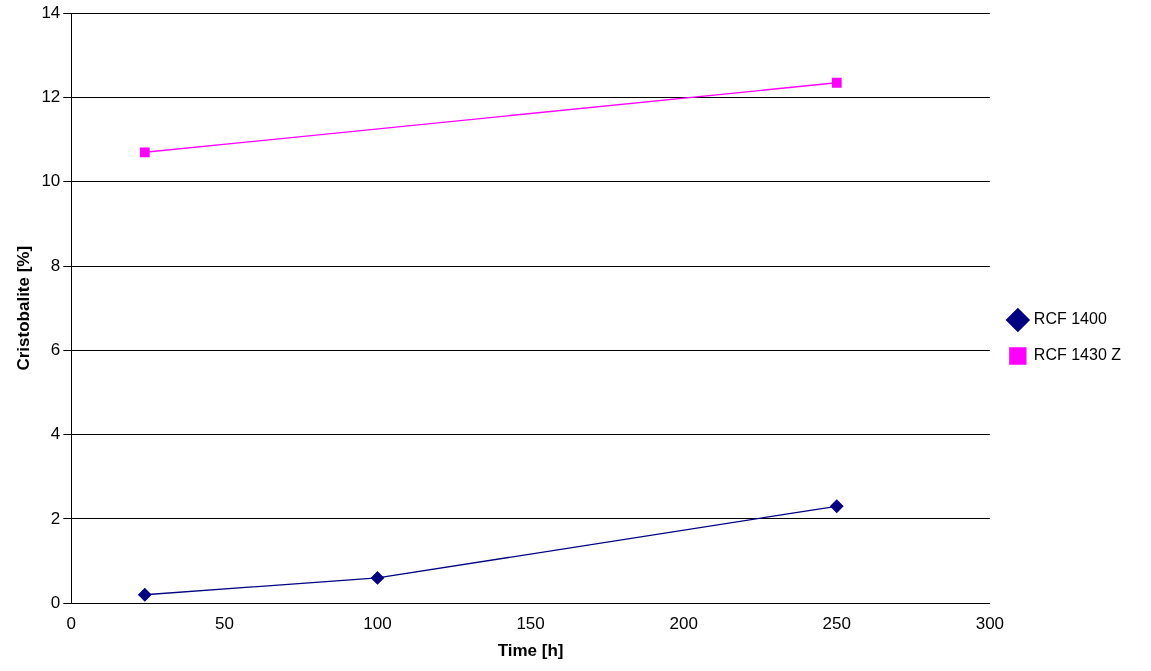 This screenshot has height=671, width=1151. I want to click on y-tick-label: 0, so click(55, 602).